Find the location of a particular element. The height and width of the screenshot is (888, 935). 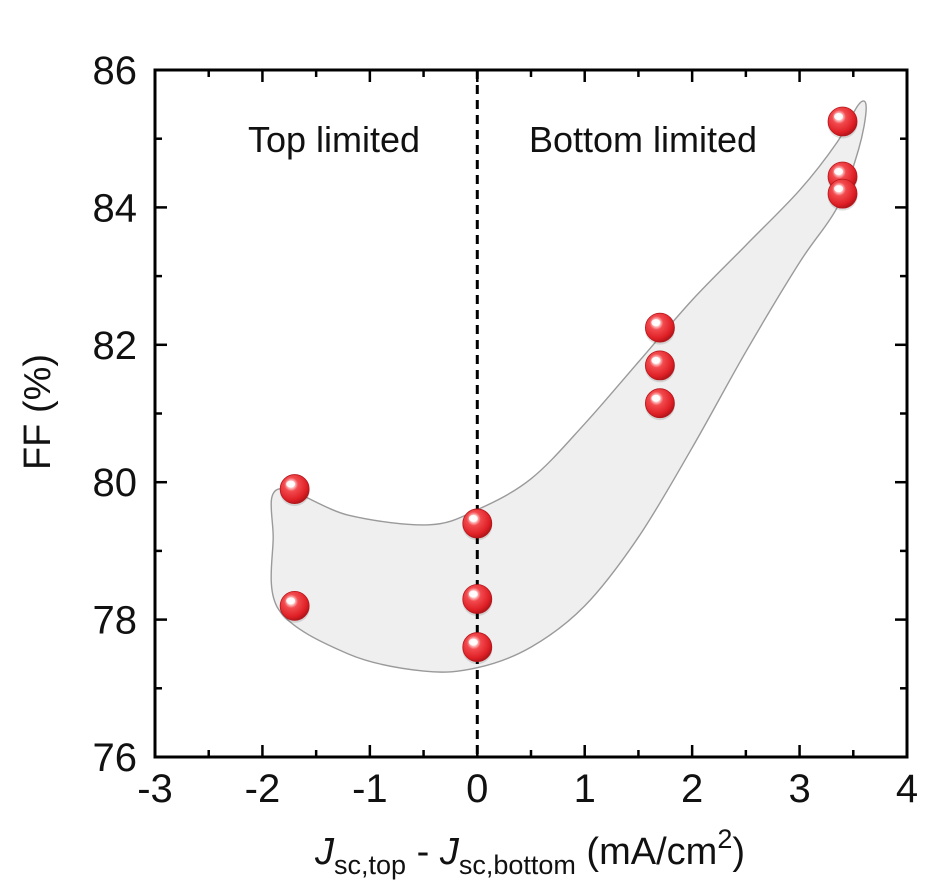

x-tick-label: -2 is located at coordinates (263, 789).